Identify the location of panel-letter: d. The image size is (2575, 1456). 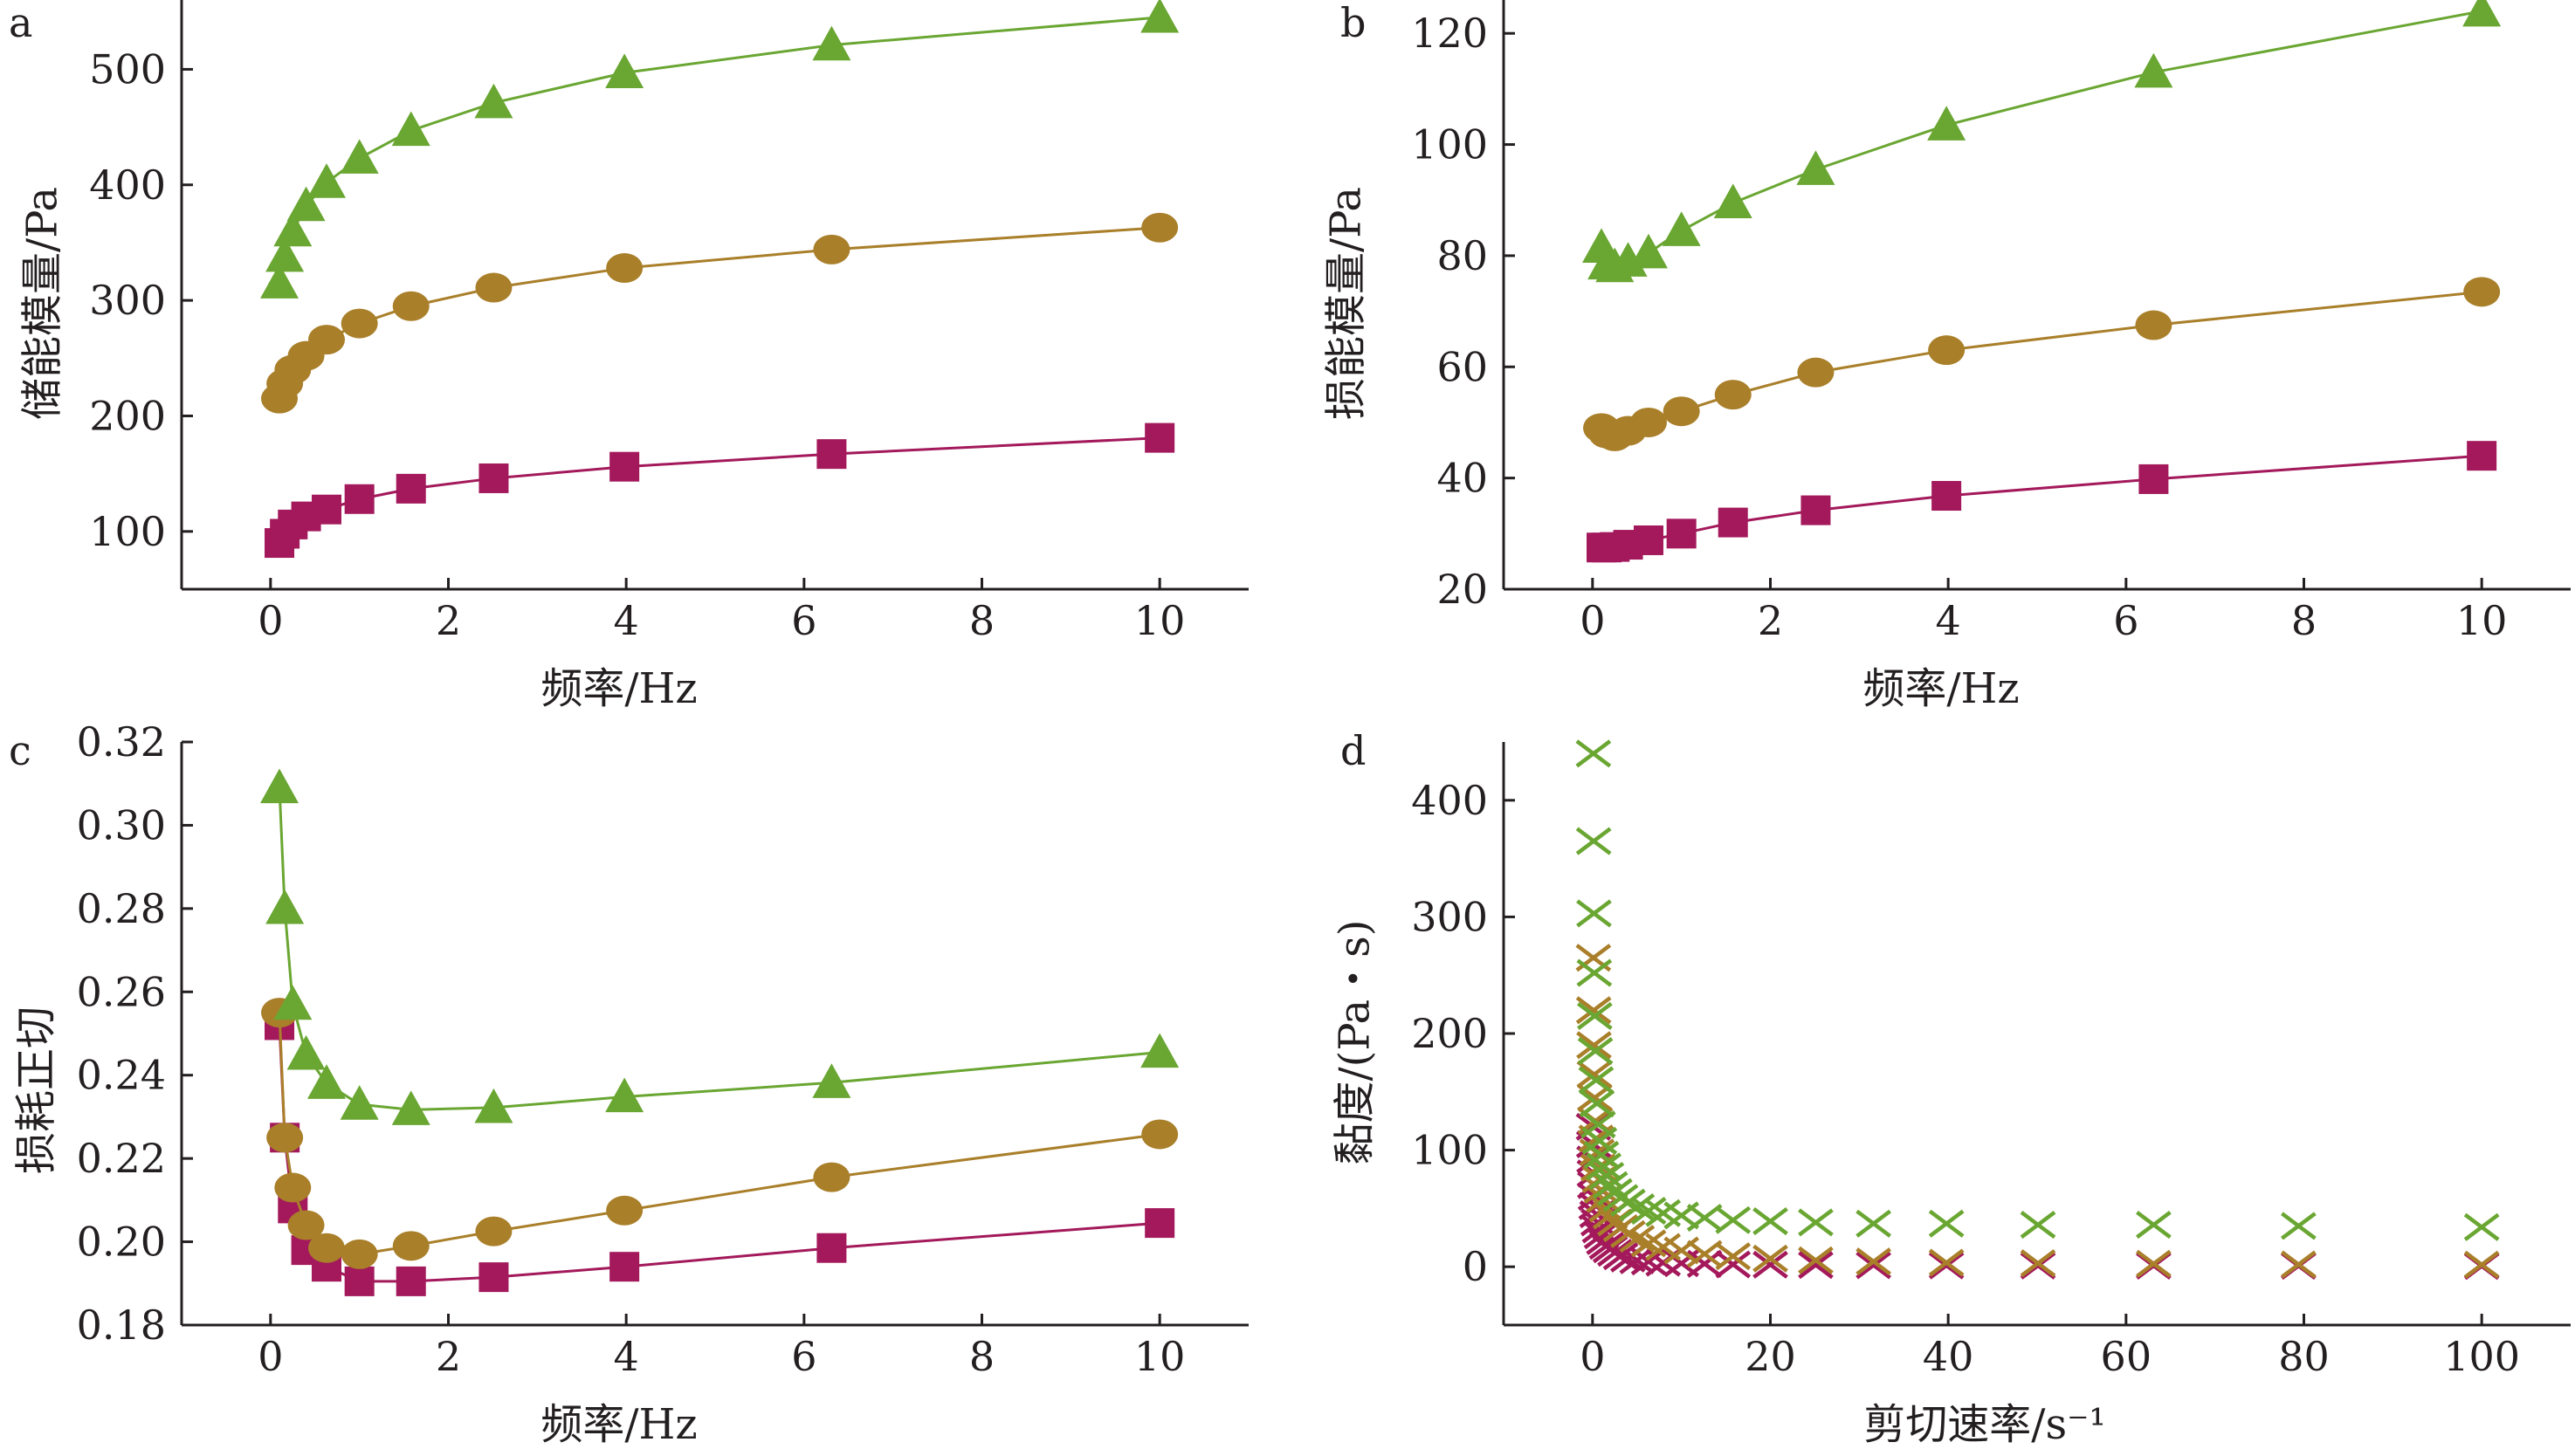
(1353, 750).